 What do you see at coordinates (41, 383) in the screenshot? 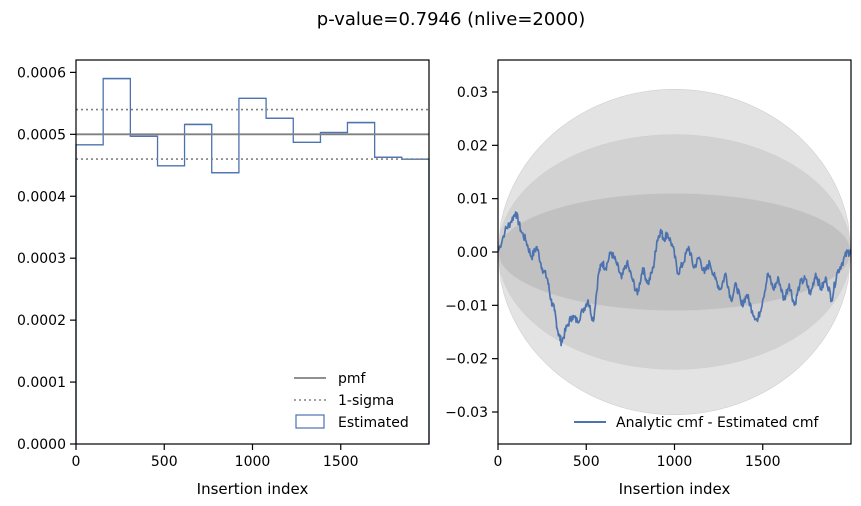
I see `left-ytick-label: 0.0001` at bounding box center [41, 383].